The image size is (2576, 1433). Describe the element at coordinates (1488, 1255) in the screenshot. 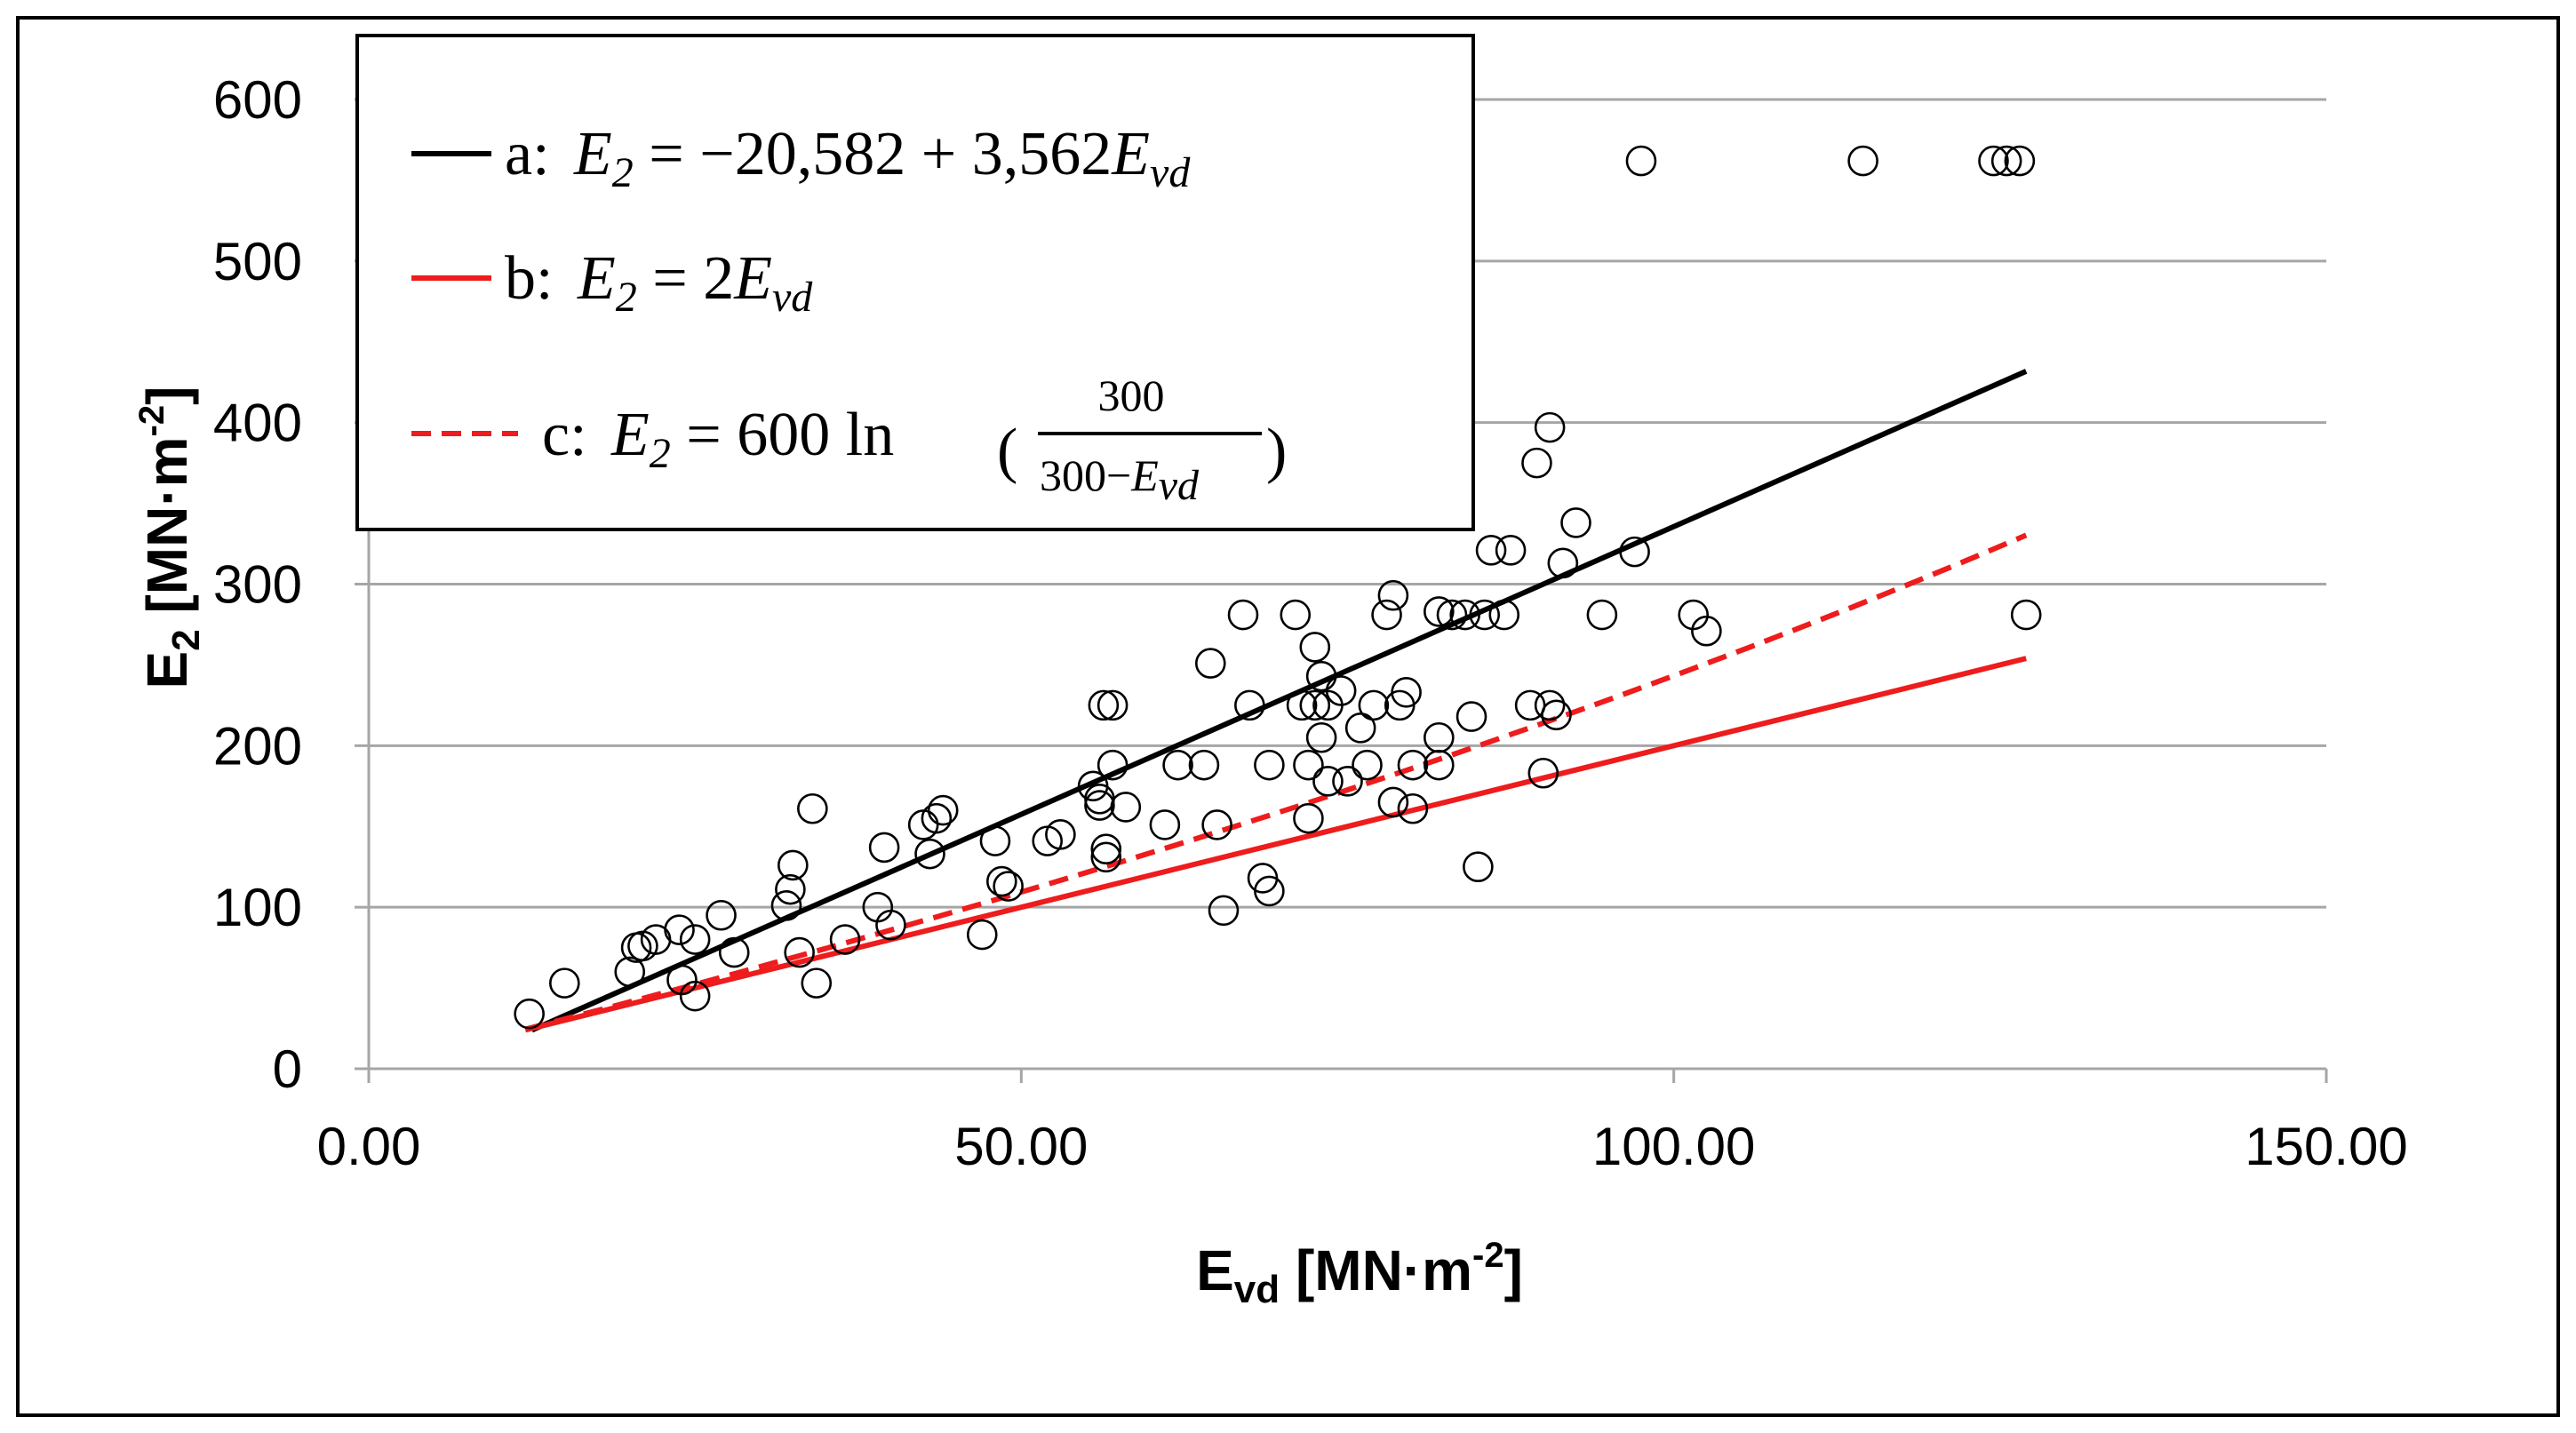

I see `x-axis-title-sup: -2` at that location.